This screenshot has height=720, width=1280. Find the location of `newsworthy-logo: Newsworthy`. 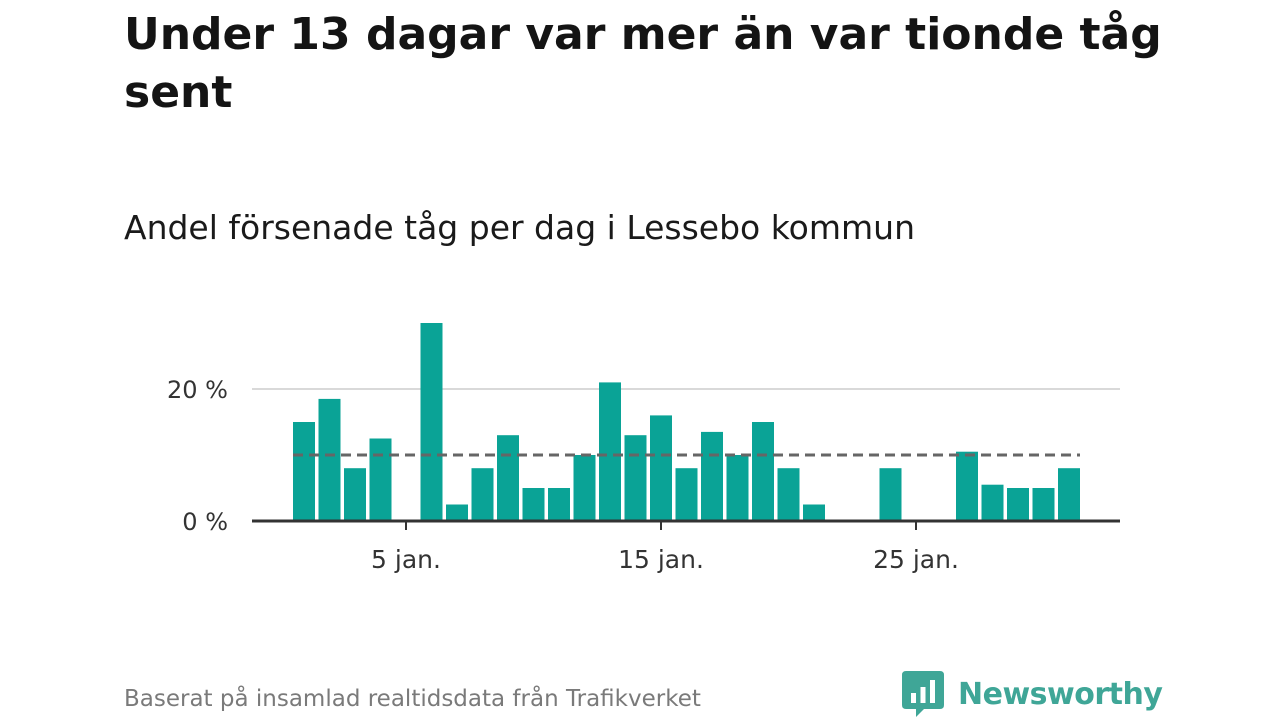

newsworthy-logo: Newsworthy is located at coordinates (1032, 694).